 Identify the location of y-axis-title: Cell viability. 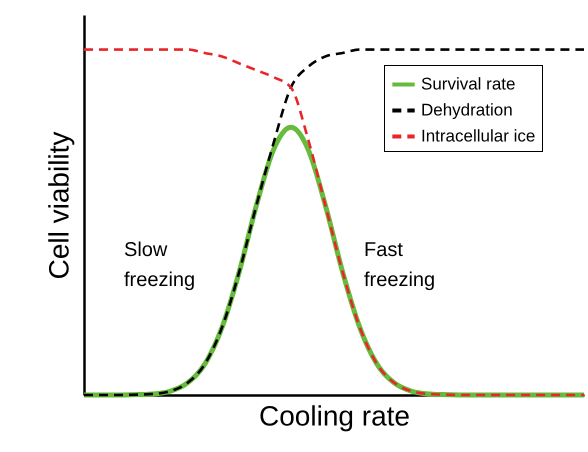
(59, 206).